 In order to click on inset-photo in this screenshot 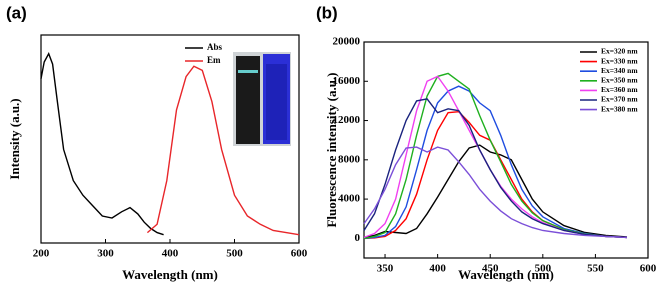, I will do `click(262, 99)`.